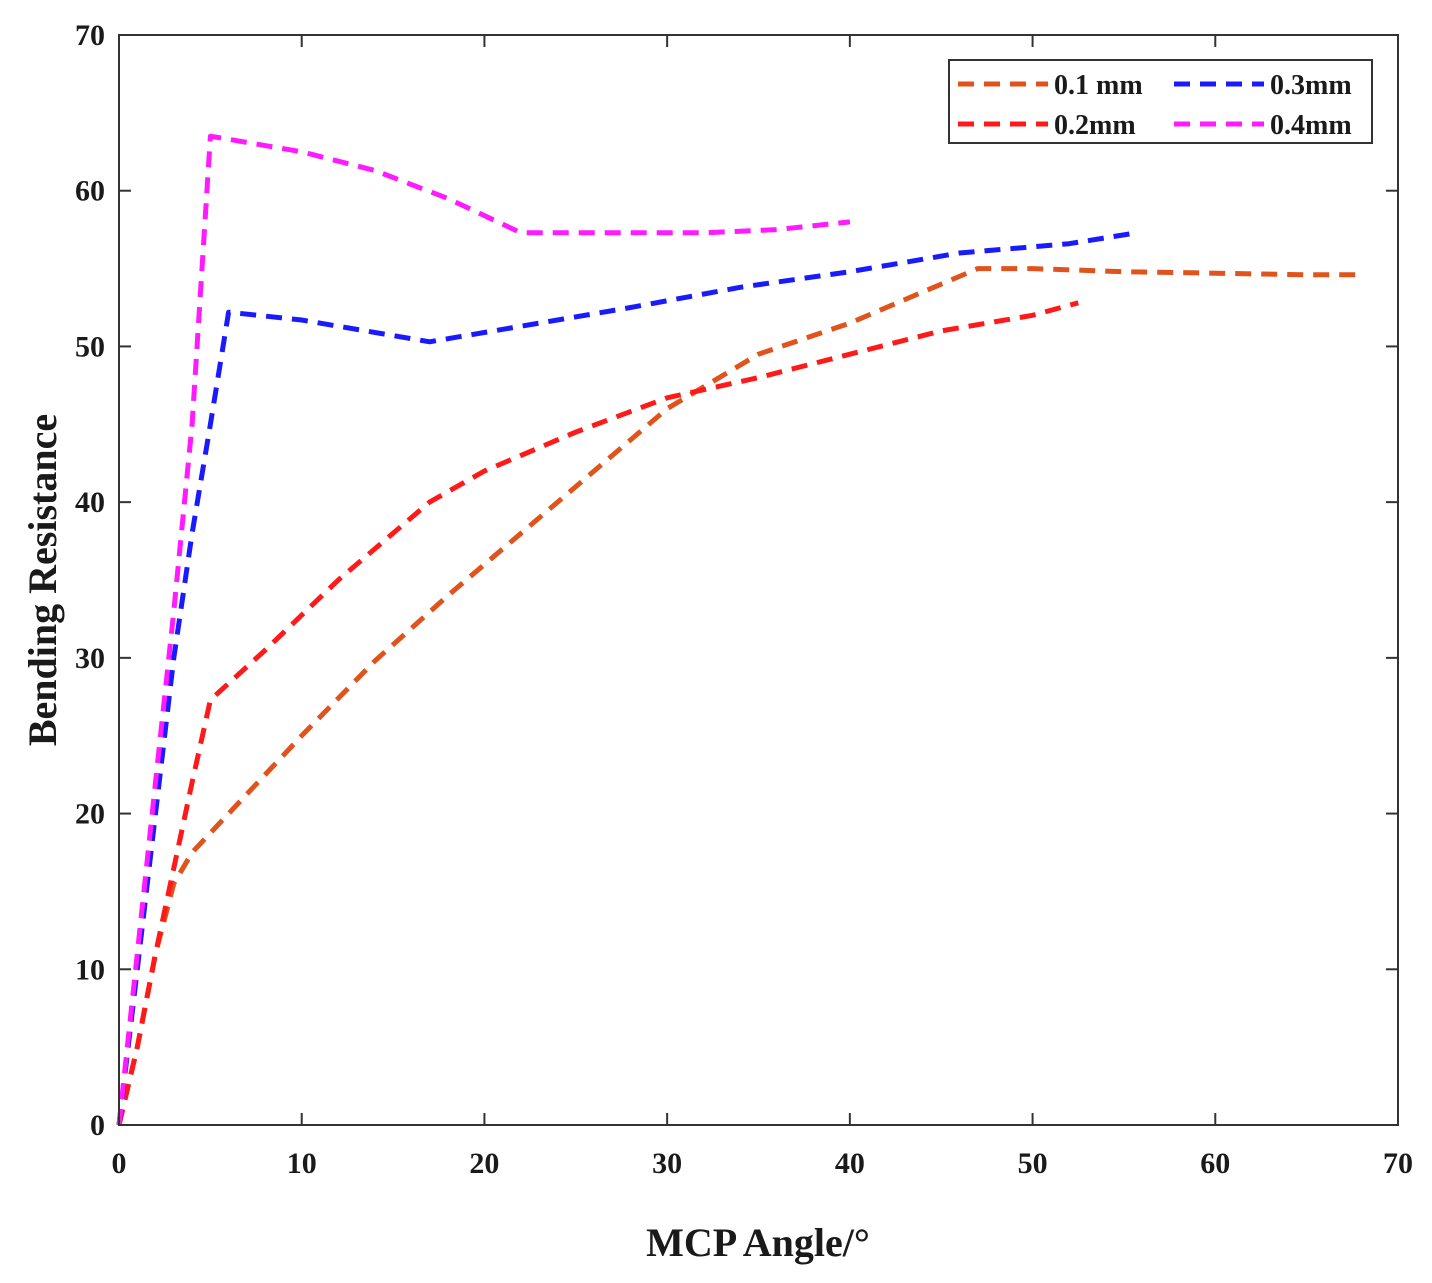 The width and height of the screenshot is (1432, 1283). I want to click on x-axis-title: MCP Angle/°, so click(758, 1242).